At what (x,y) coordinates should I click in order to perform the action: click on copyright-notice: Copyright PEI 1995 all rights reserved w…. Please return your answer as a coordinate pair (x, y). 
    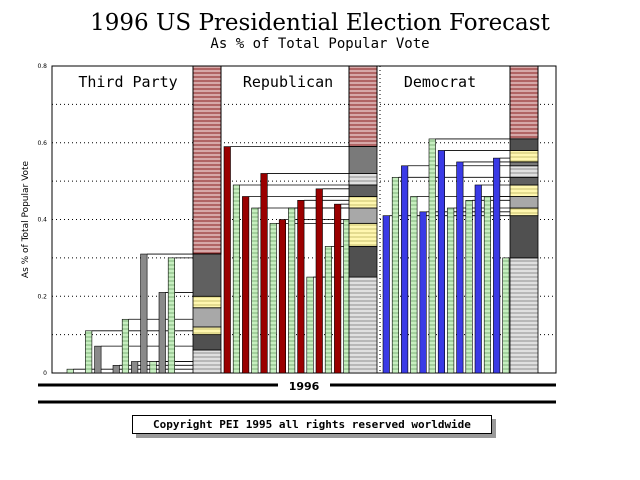
    Looking at the image, I should click on (312, 424).